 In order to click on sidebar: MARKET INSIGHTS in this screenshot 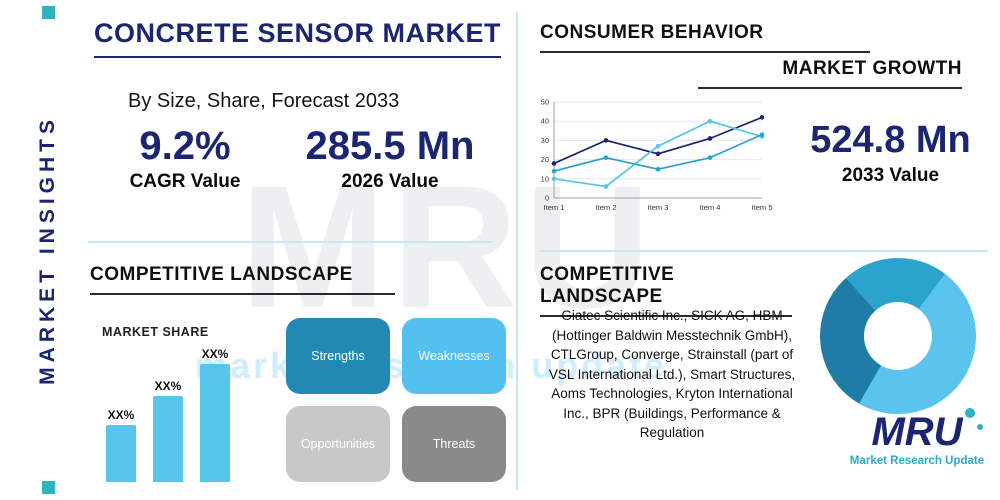, I will do `click(48, 250)`.